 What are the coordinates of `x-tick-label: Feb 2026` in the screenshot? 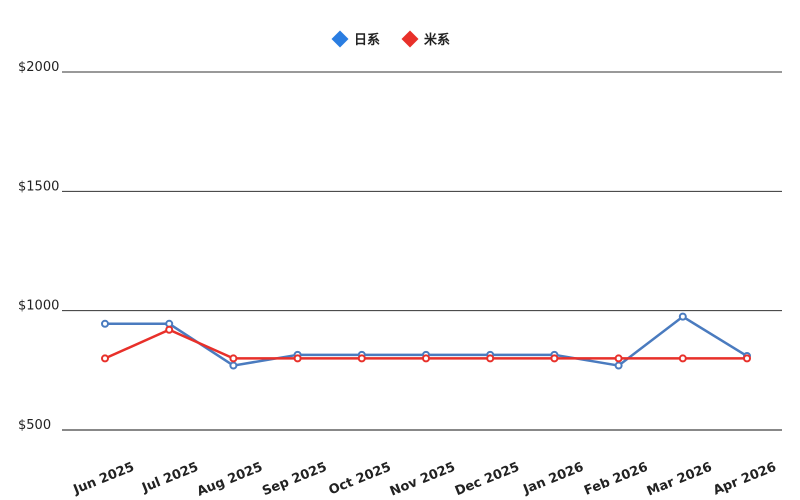 It's located at (616, 479).